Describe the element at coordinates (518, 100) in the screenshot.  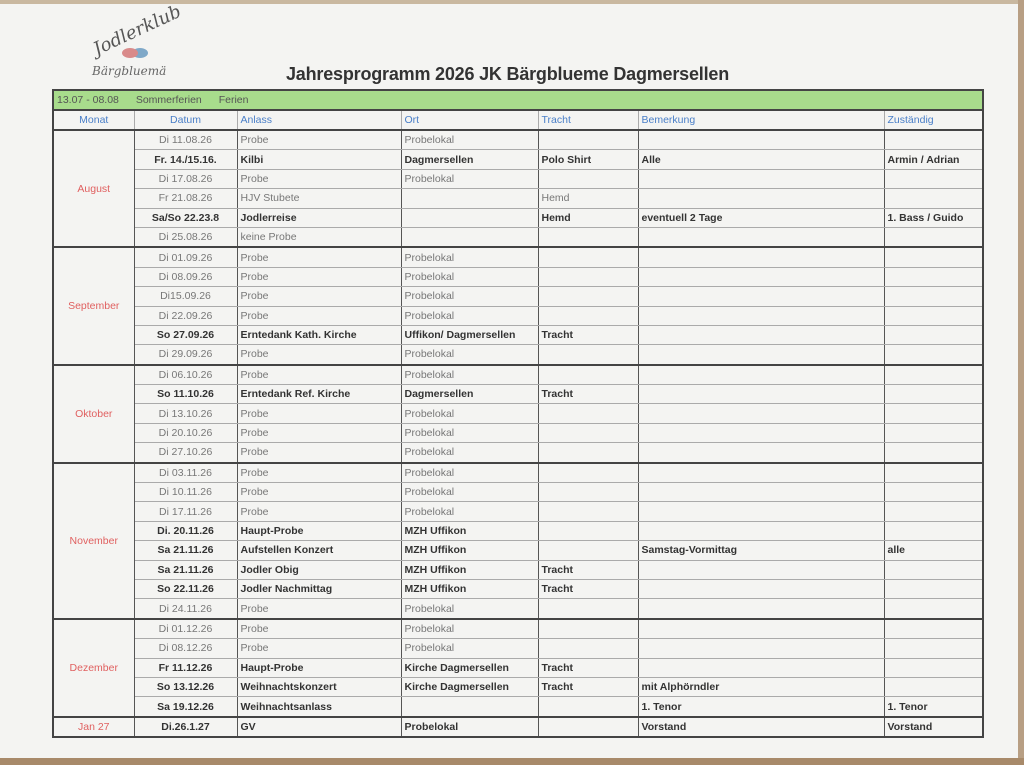
I see `holiday-cell: 13.07 - 08.08 Sommerferien Ferien` at that location.